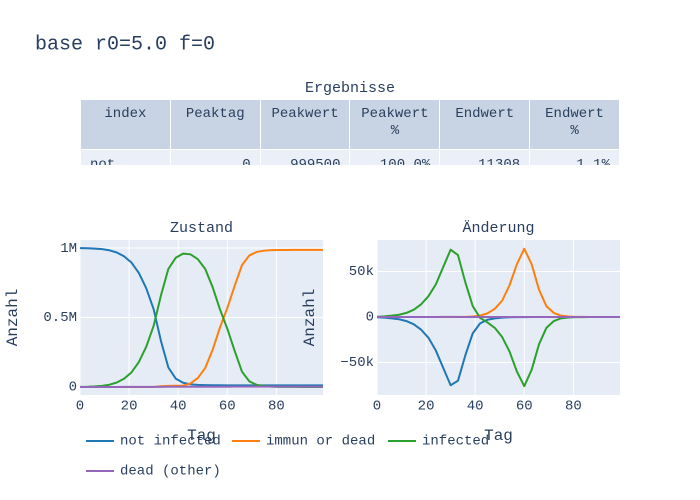  Describe the element at coordinates (575, 125) in the screenshot. I see `header-cell: Endwert %` at that location.